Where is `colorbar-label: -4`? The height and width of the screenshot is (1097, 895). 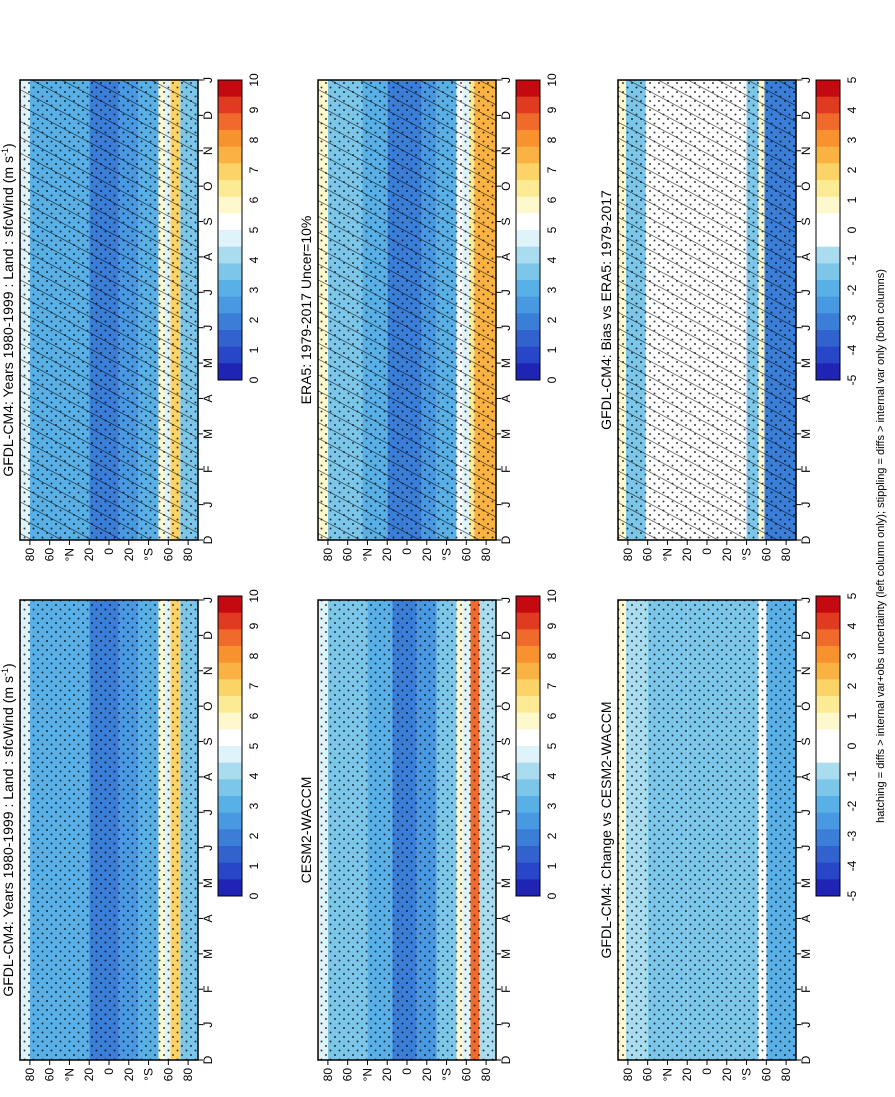 colorbar-label: -4 is located at coordinates (852, 349).